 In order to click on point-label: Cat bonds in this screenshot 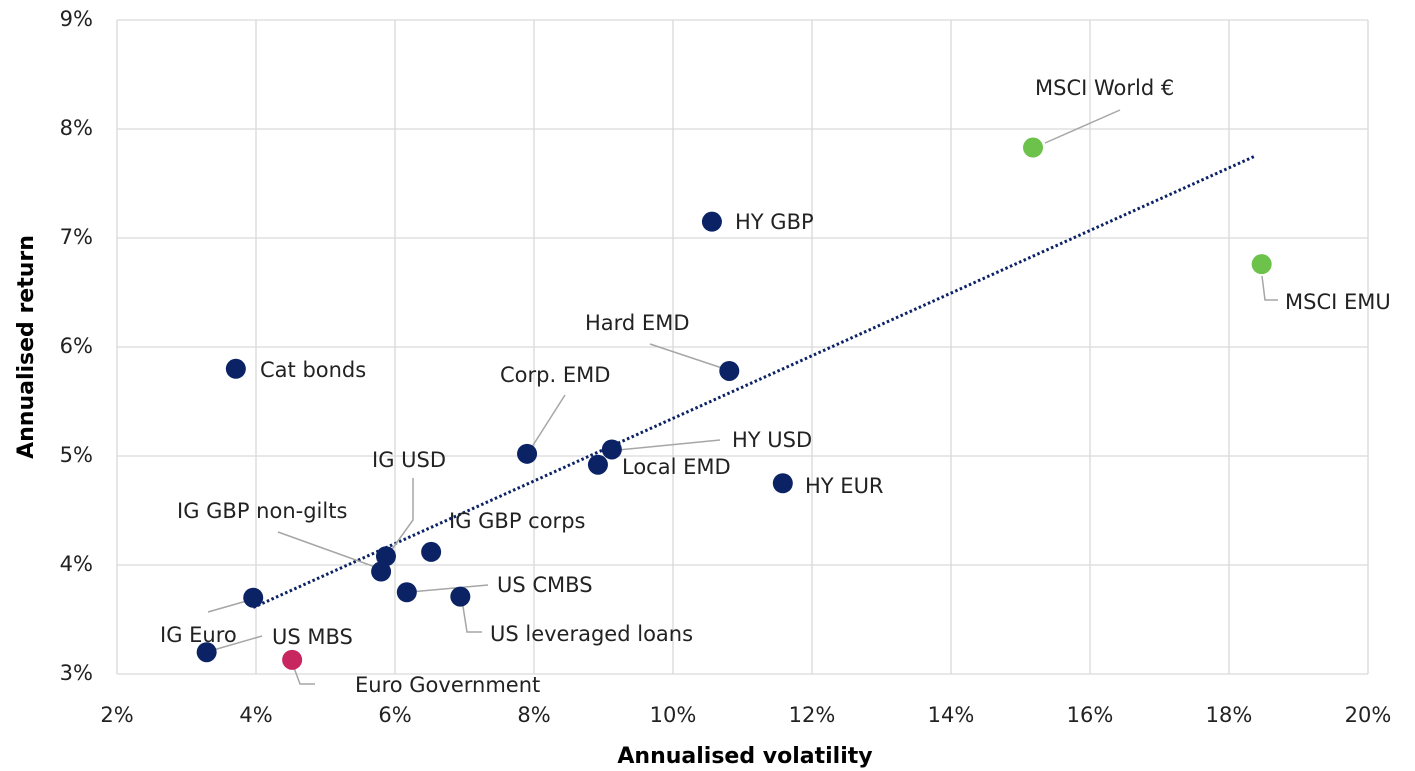, I will do `click(313, 370)`.